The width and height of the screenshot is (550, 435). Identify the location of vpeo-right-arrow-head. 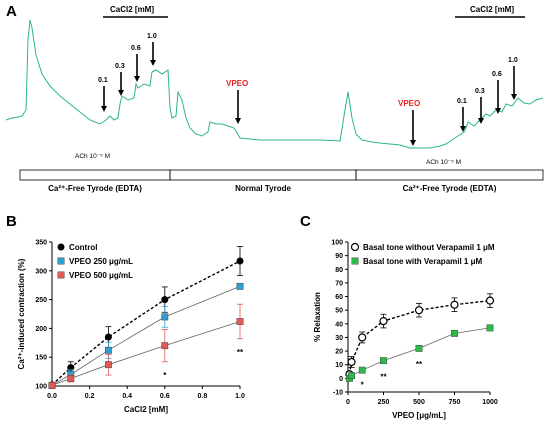
(413, 143).